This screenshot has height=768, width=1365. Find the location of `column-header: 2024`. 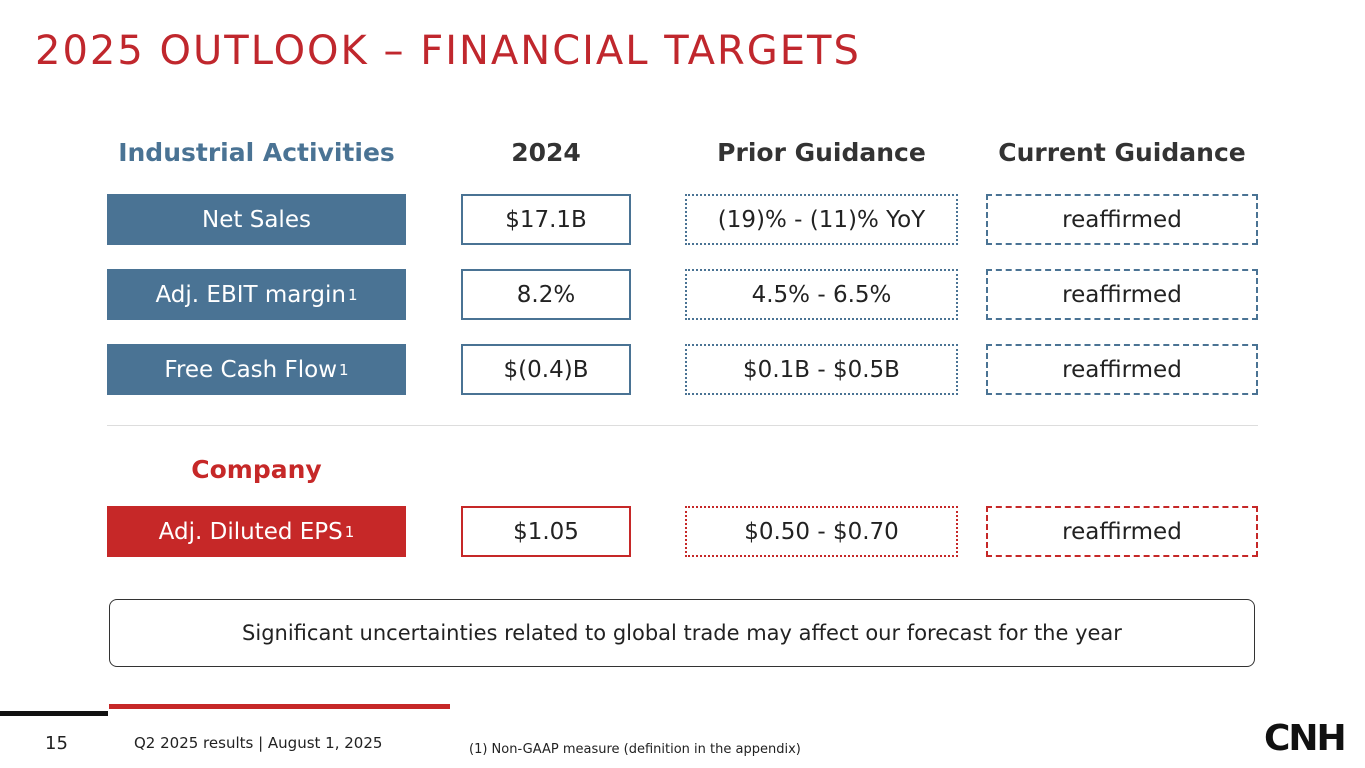

column-header: 2024 is located at coordinates (546, 152).